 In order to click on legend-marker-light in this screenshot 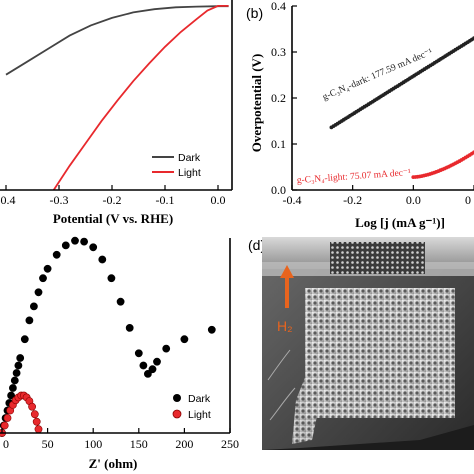, I will do `click(177, 414)`.